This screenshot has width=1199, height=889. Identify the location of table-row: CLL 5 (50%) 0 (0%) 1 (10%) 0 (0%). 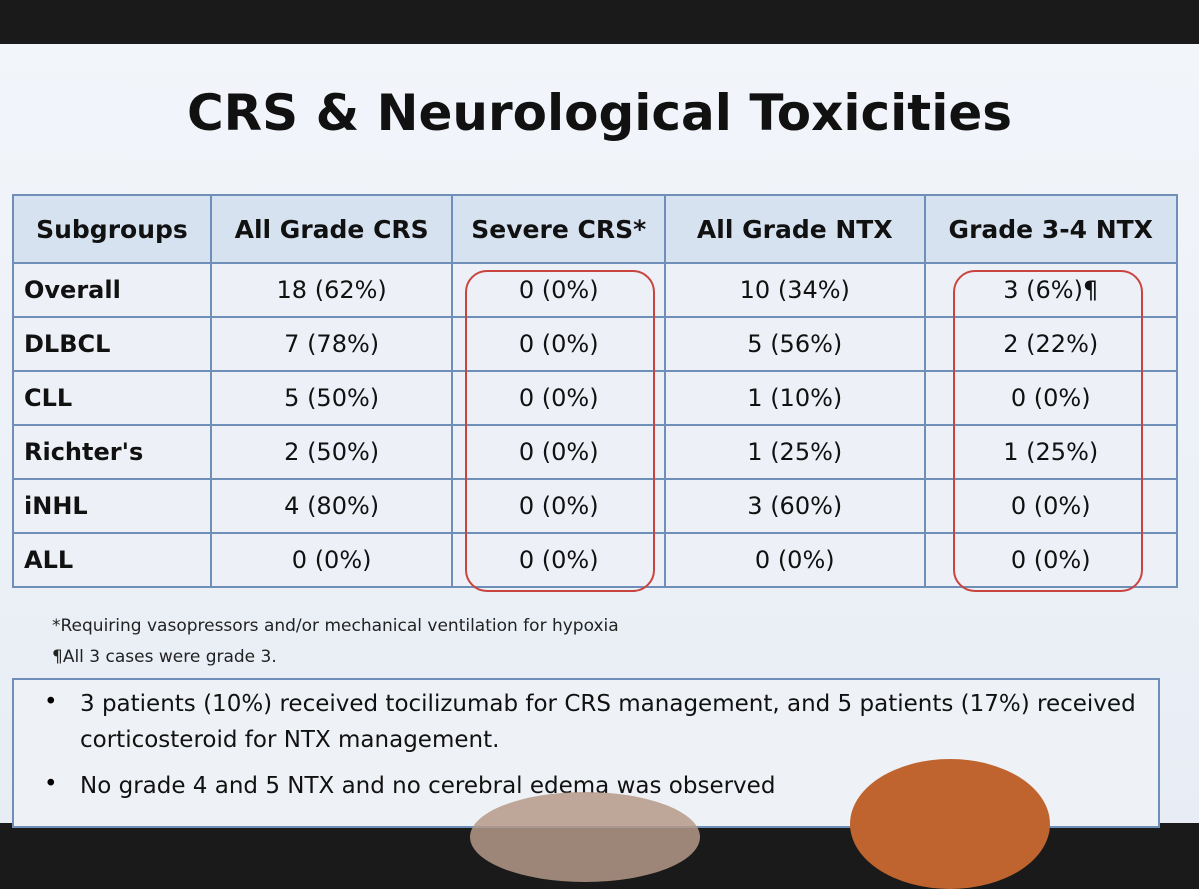
(595, 398).